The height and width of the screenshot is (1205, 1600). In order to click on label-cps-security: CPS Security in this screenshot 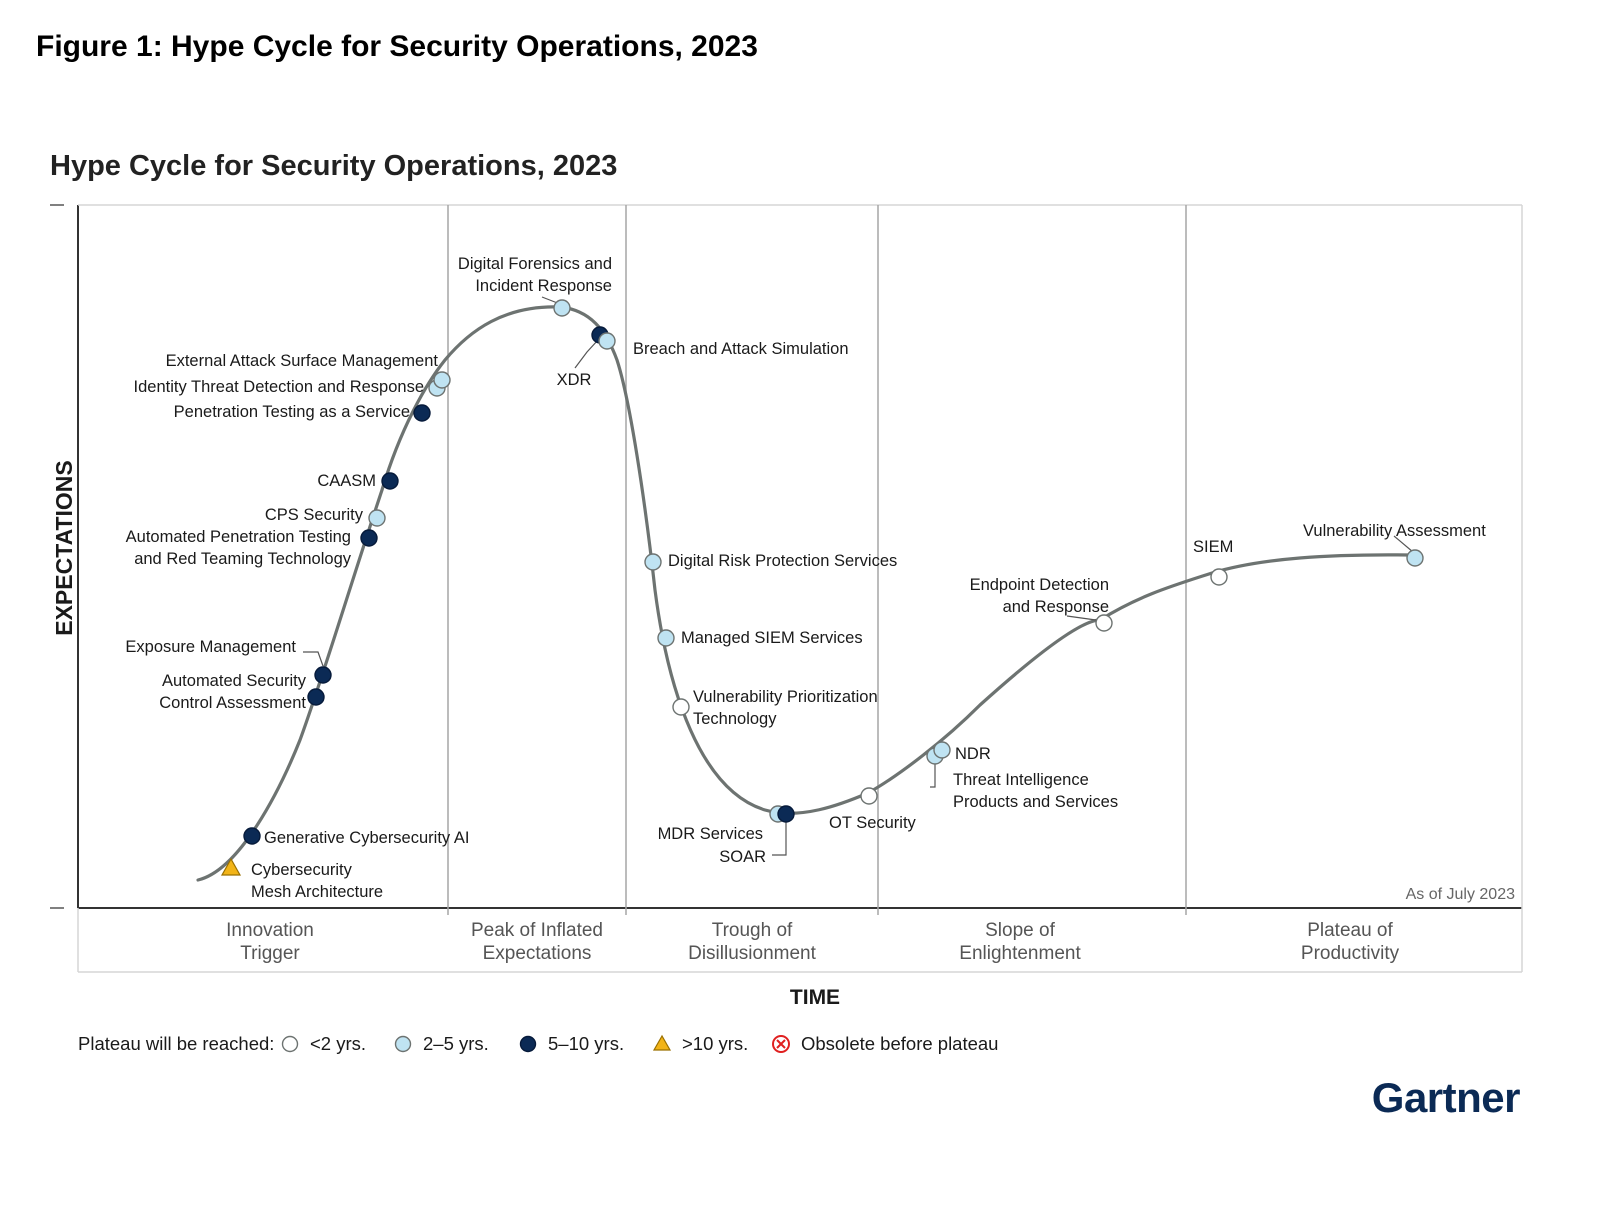, I will do `click(314, 515)`.